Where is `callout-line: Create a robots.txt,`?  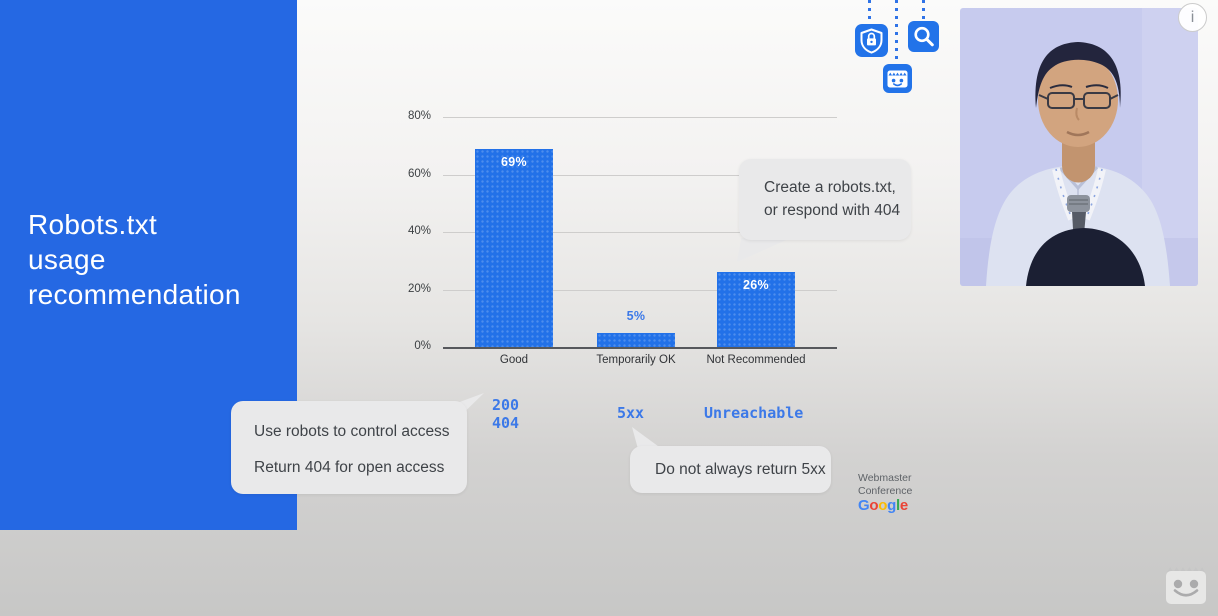
callout-line: Create a robots.txt, is located at coordinates (830, 187).